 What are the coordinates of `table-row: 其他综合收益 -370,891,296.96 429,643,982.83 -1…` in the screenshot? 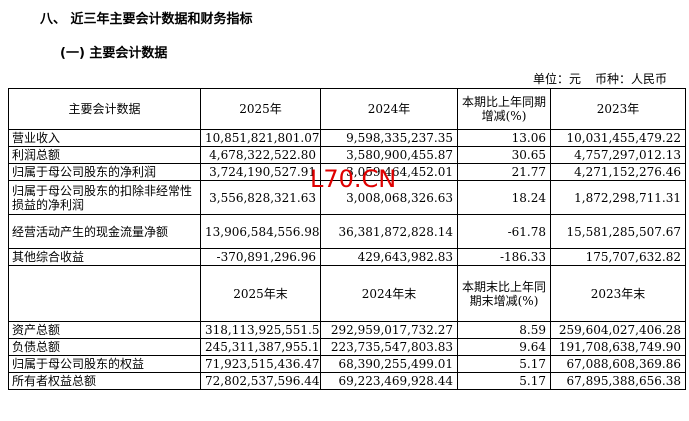 It's located at (347, 257).